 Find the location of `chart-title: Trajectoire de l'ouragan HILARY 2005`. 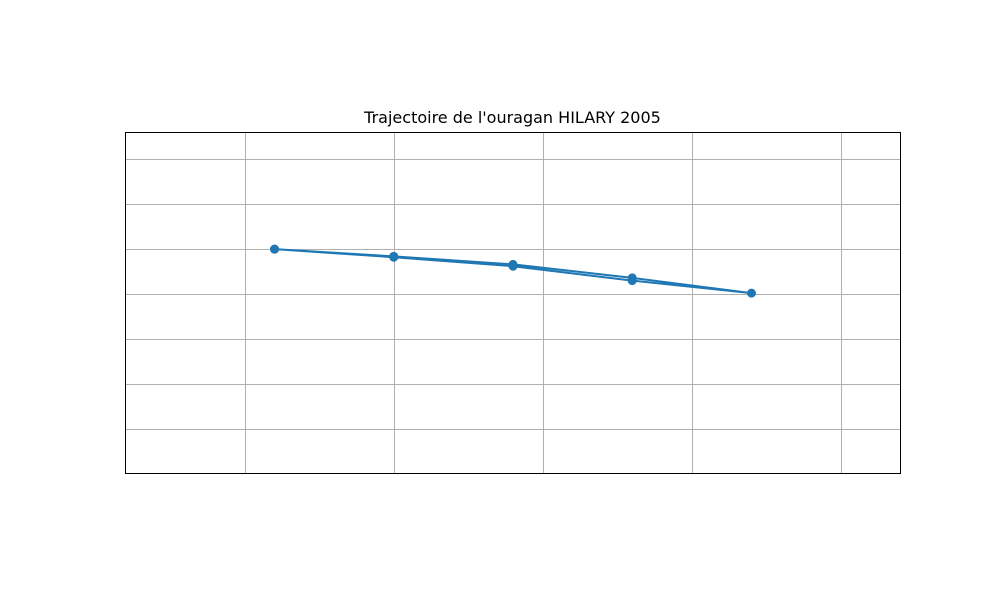

chart-title: Trajectoire de l'ouragan HILARY 2005 is located at coordinates (512, 117).